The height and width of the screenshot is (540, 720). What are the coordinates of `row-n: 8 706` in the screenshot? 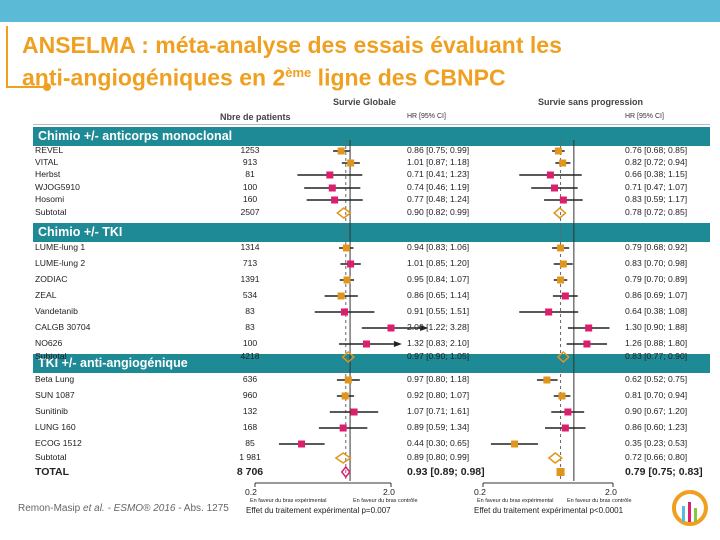 It's located at (250, 472).